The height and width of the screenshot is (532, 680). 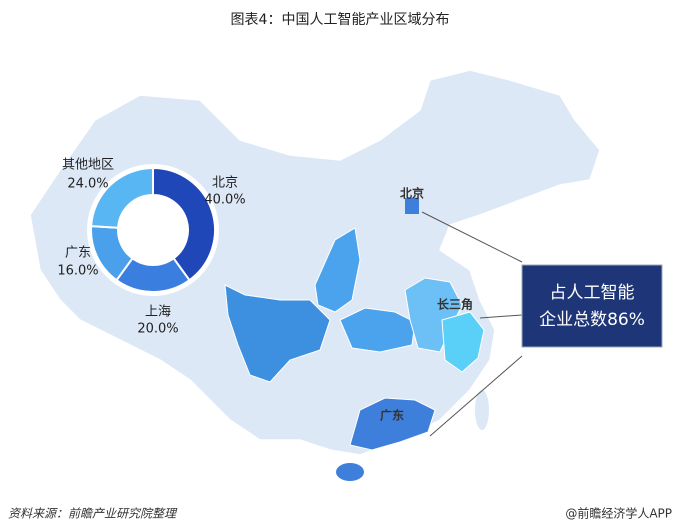 What do you see at coordinates (412, 206) in the screenshot?
I see `beijing-region` at bounding box center [412, 206].